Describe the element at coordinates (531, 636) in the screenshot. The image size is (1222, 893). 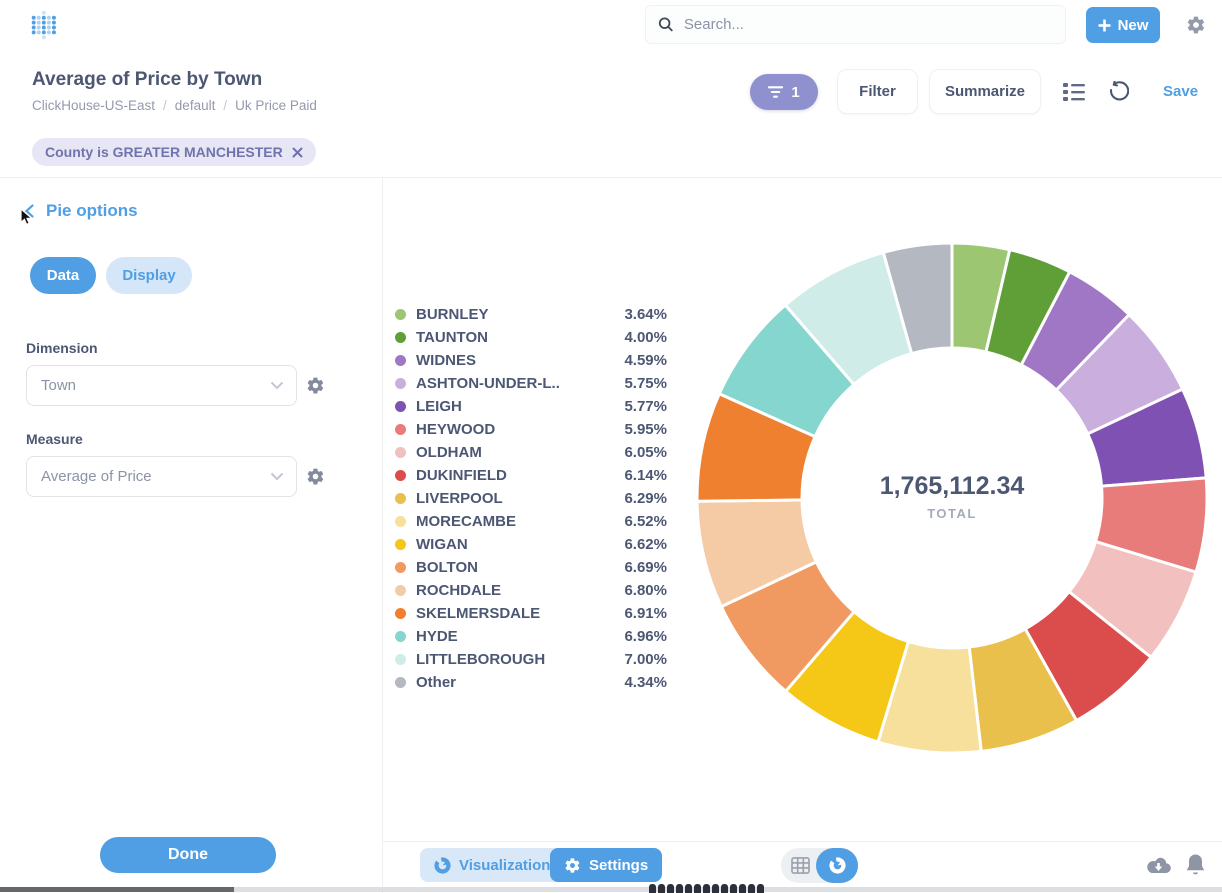
I see `legend-item: HYDE 6.96%` at that location.